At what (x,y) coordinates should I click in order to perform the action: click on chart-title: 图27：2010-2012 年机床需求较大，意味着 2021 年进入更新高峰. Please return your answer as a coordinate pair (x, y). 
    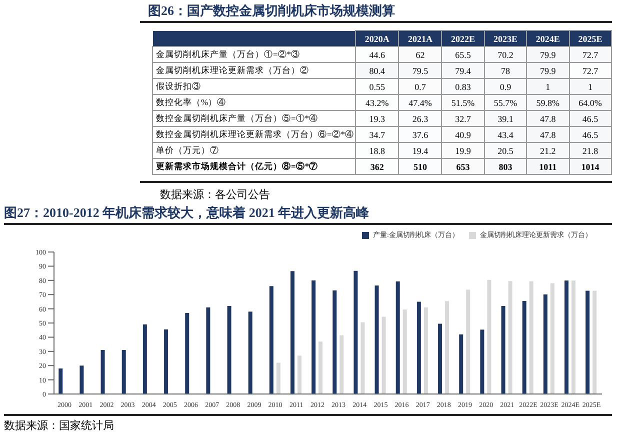
    Looking at the image, I should click on (187, 213).